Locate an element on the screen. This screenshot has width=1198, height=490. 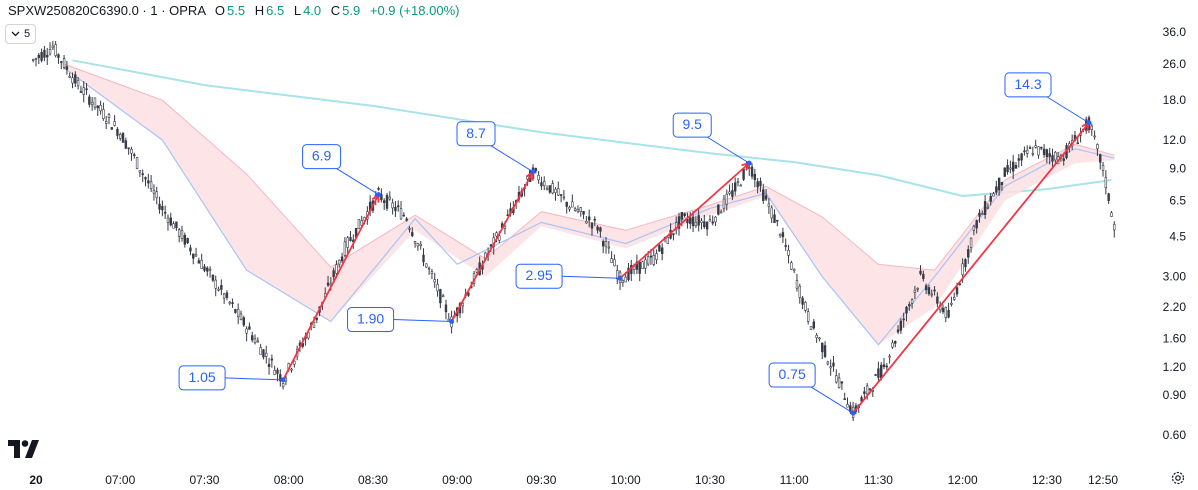
low-label: L is located at coordinates (297, 10).